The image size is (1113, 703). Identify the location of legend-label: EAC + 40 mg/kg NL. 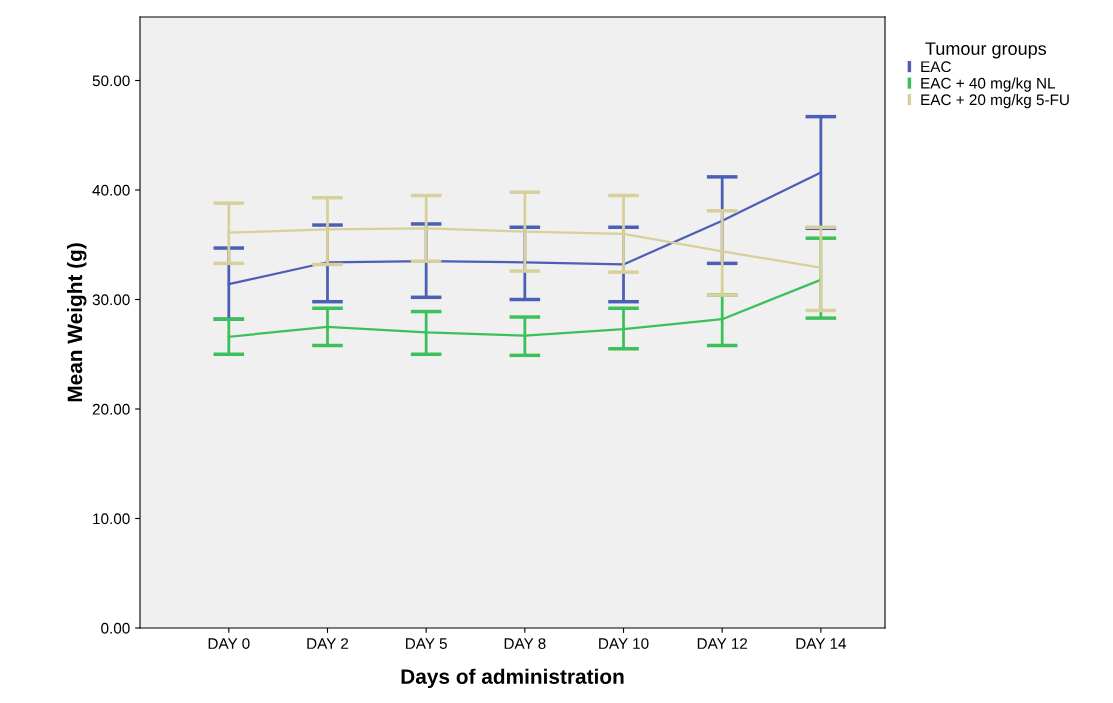
(988, 84).